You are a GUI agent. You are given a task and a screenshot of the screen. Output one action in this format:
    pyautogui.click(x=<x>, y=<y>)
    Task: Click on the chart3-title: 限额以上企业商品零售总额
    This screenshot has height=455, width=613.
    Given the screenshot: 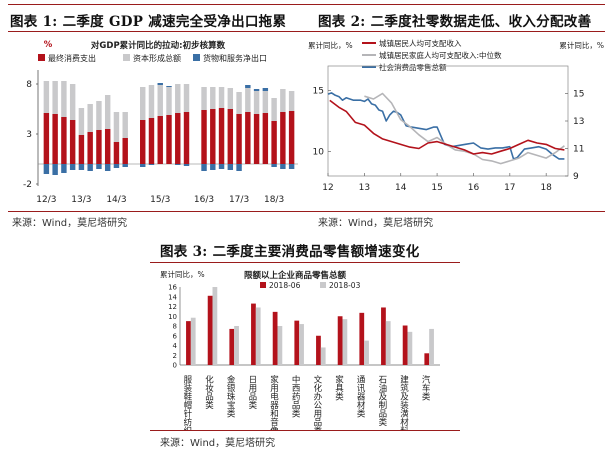 What is the action you would take?
    pyautogui.click(x=295, y=275)
    